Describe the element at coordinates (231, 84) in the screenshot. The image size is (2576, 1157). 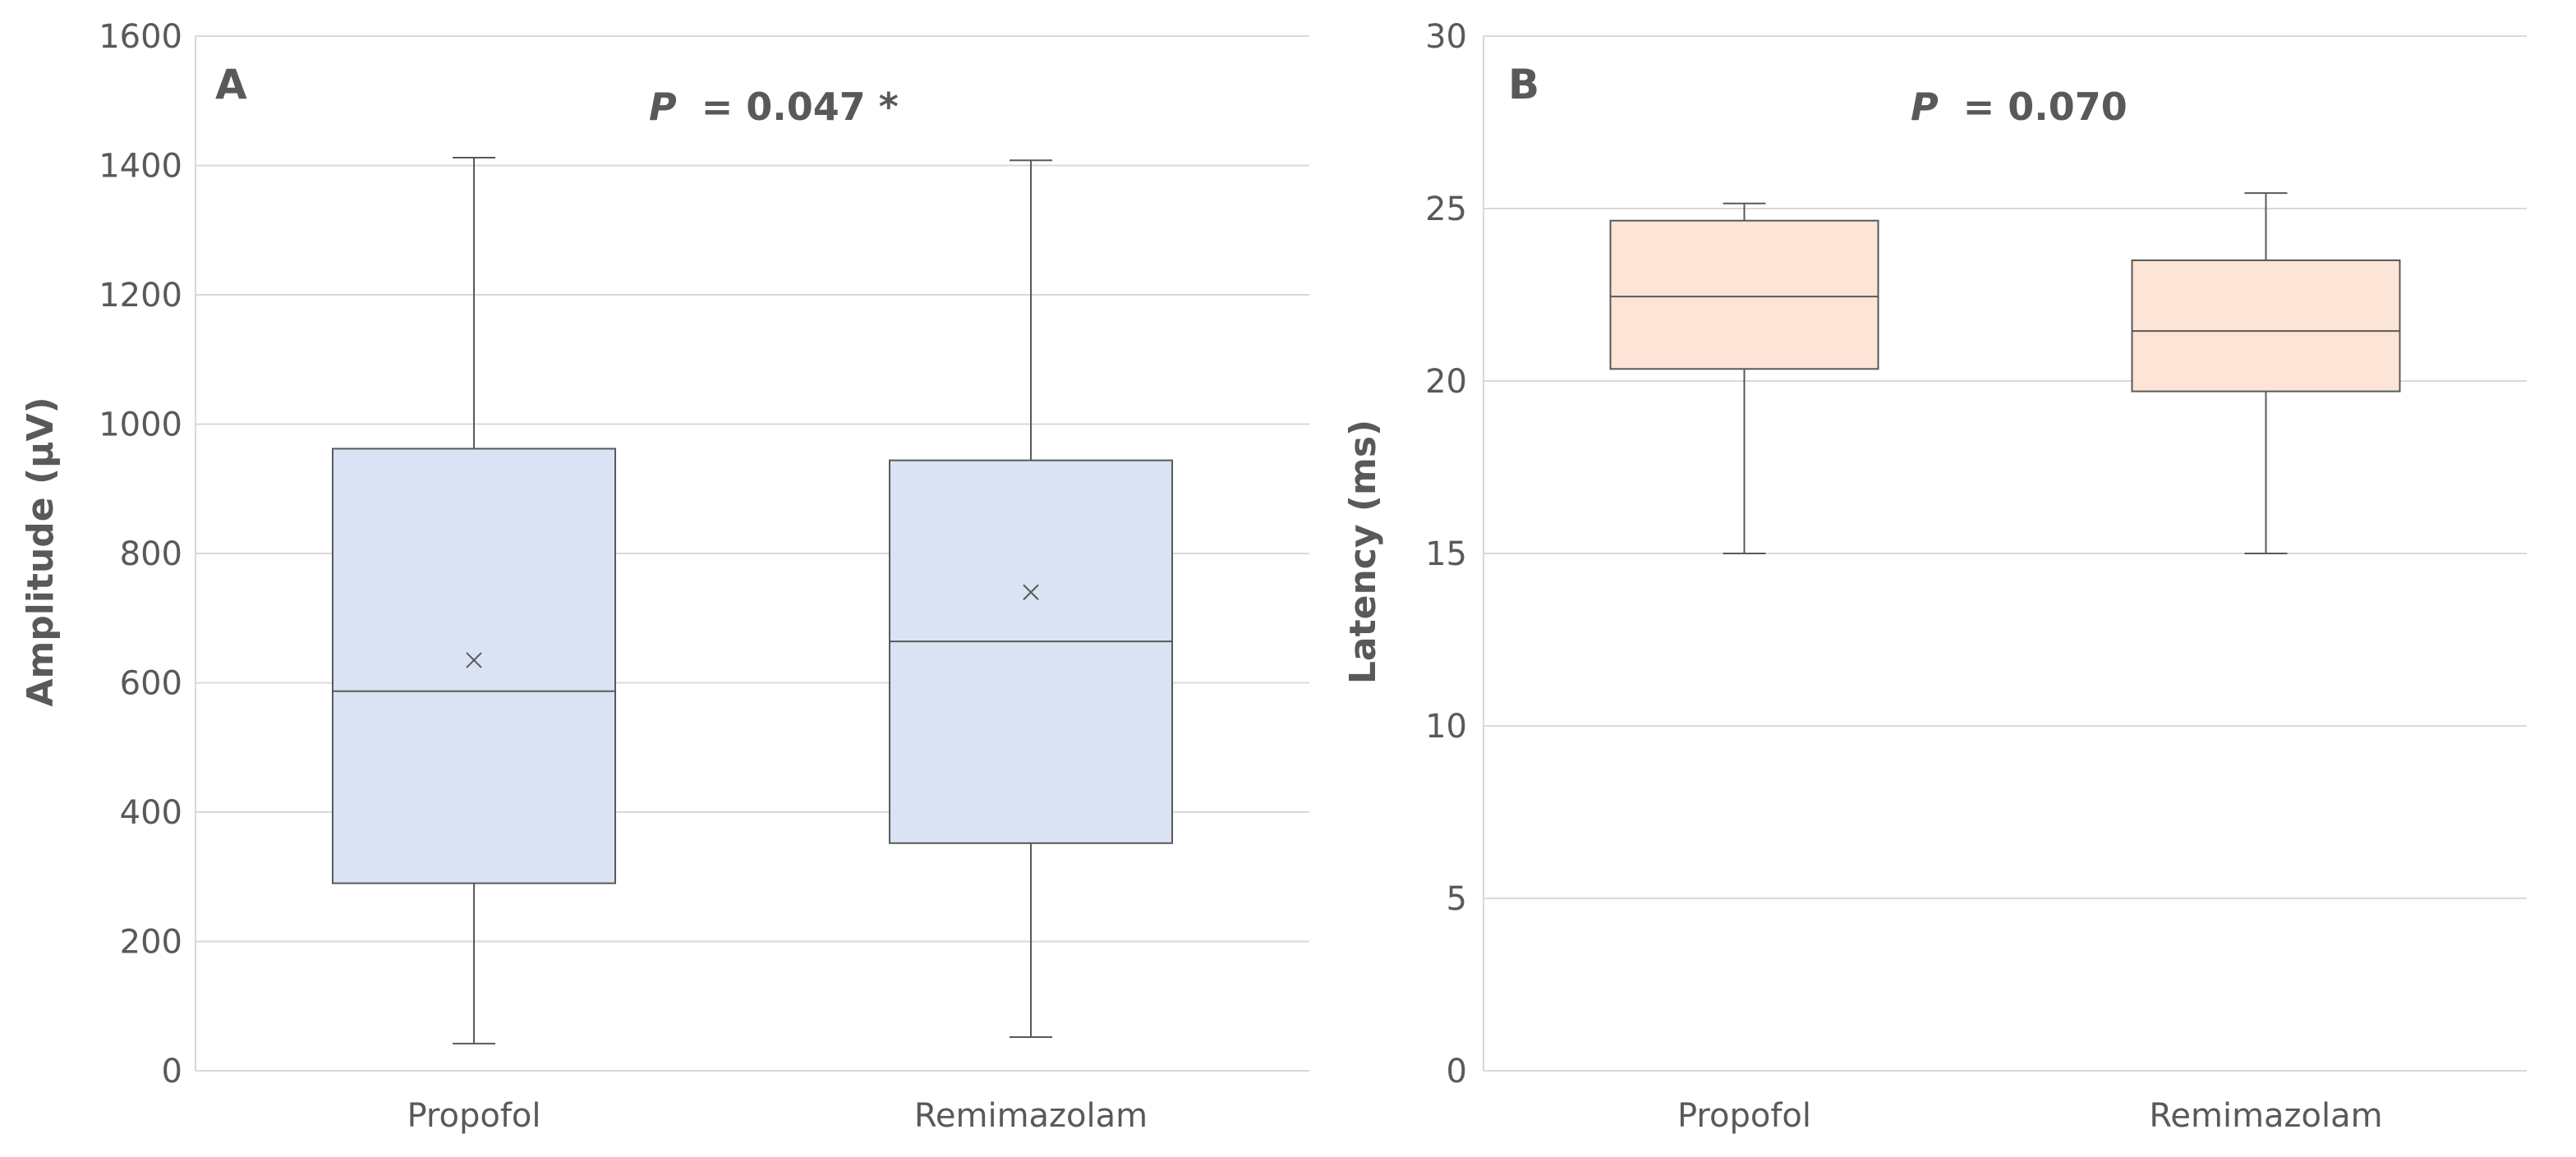
I see `panel-label-a: A` at that location.